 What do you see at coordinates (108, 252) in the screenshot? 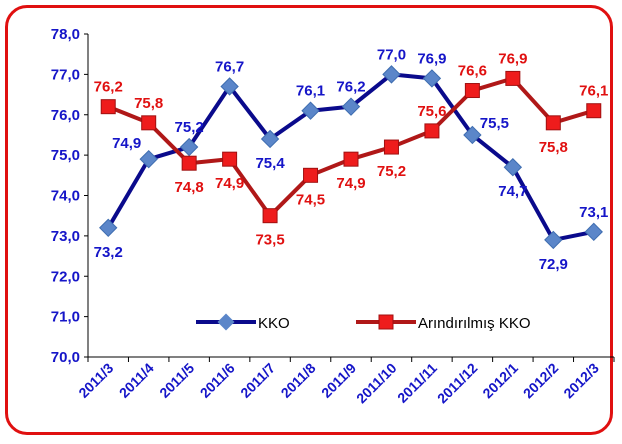
I see `kko-data-label: 73,2` at bounding box center [108, 252].